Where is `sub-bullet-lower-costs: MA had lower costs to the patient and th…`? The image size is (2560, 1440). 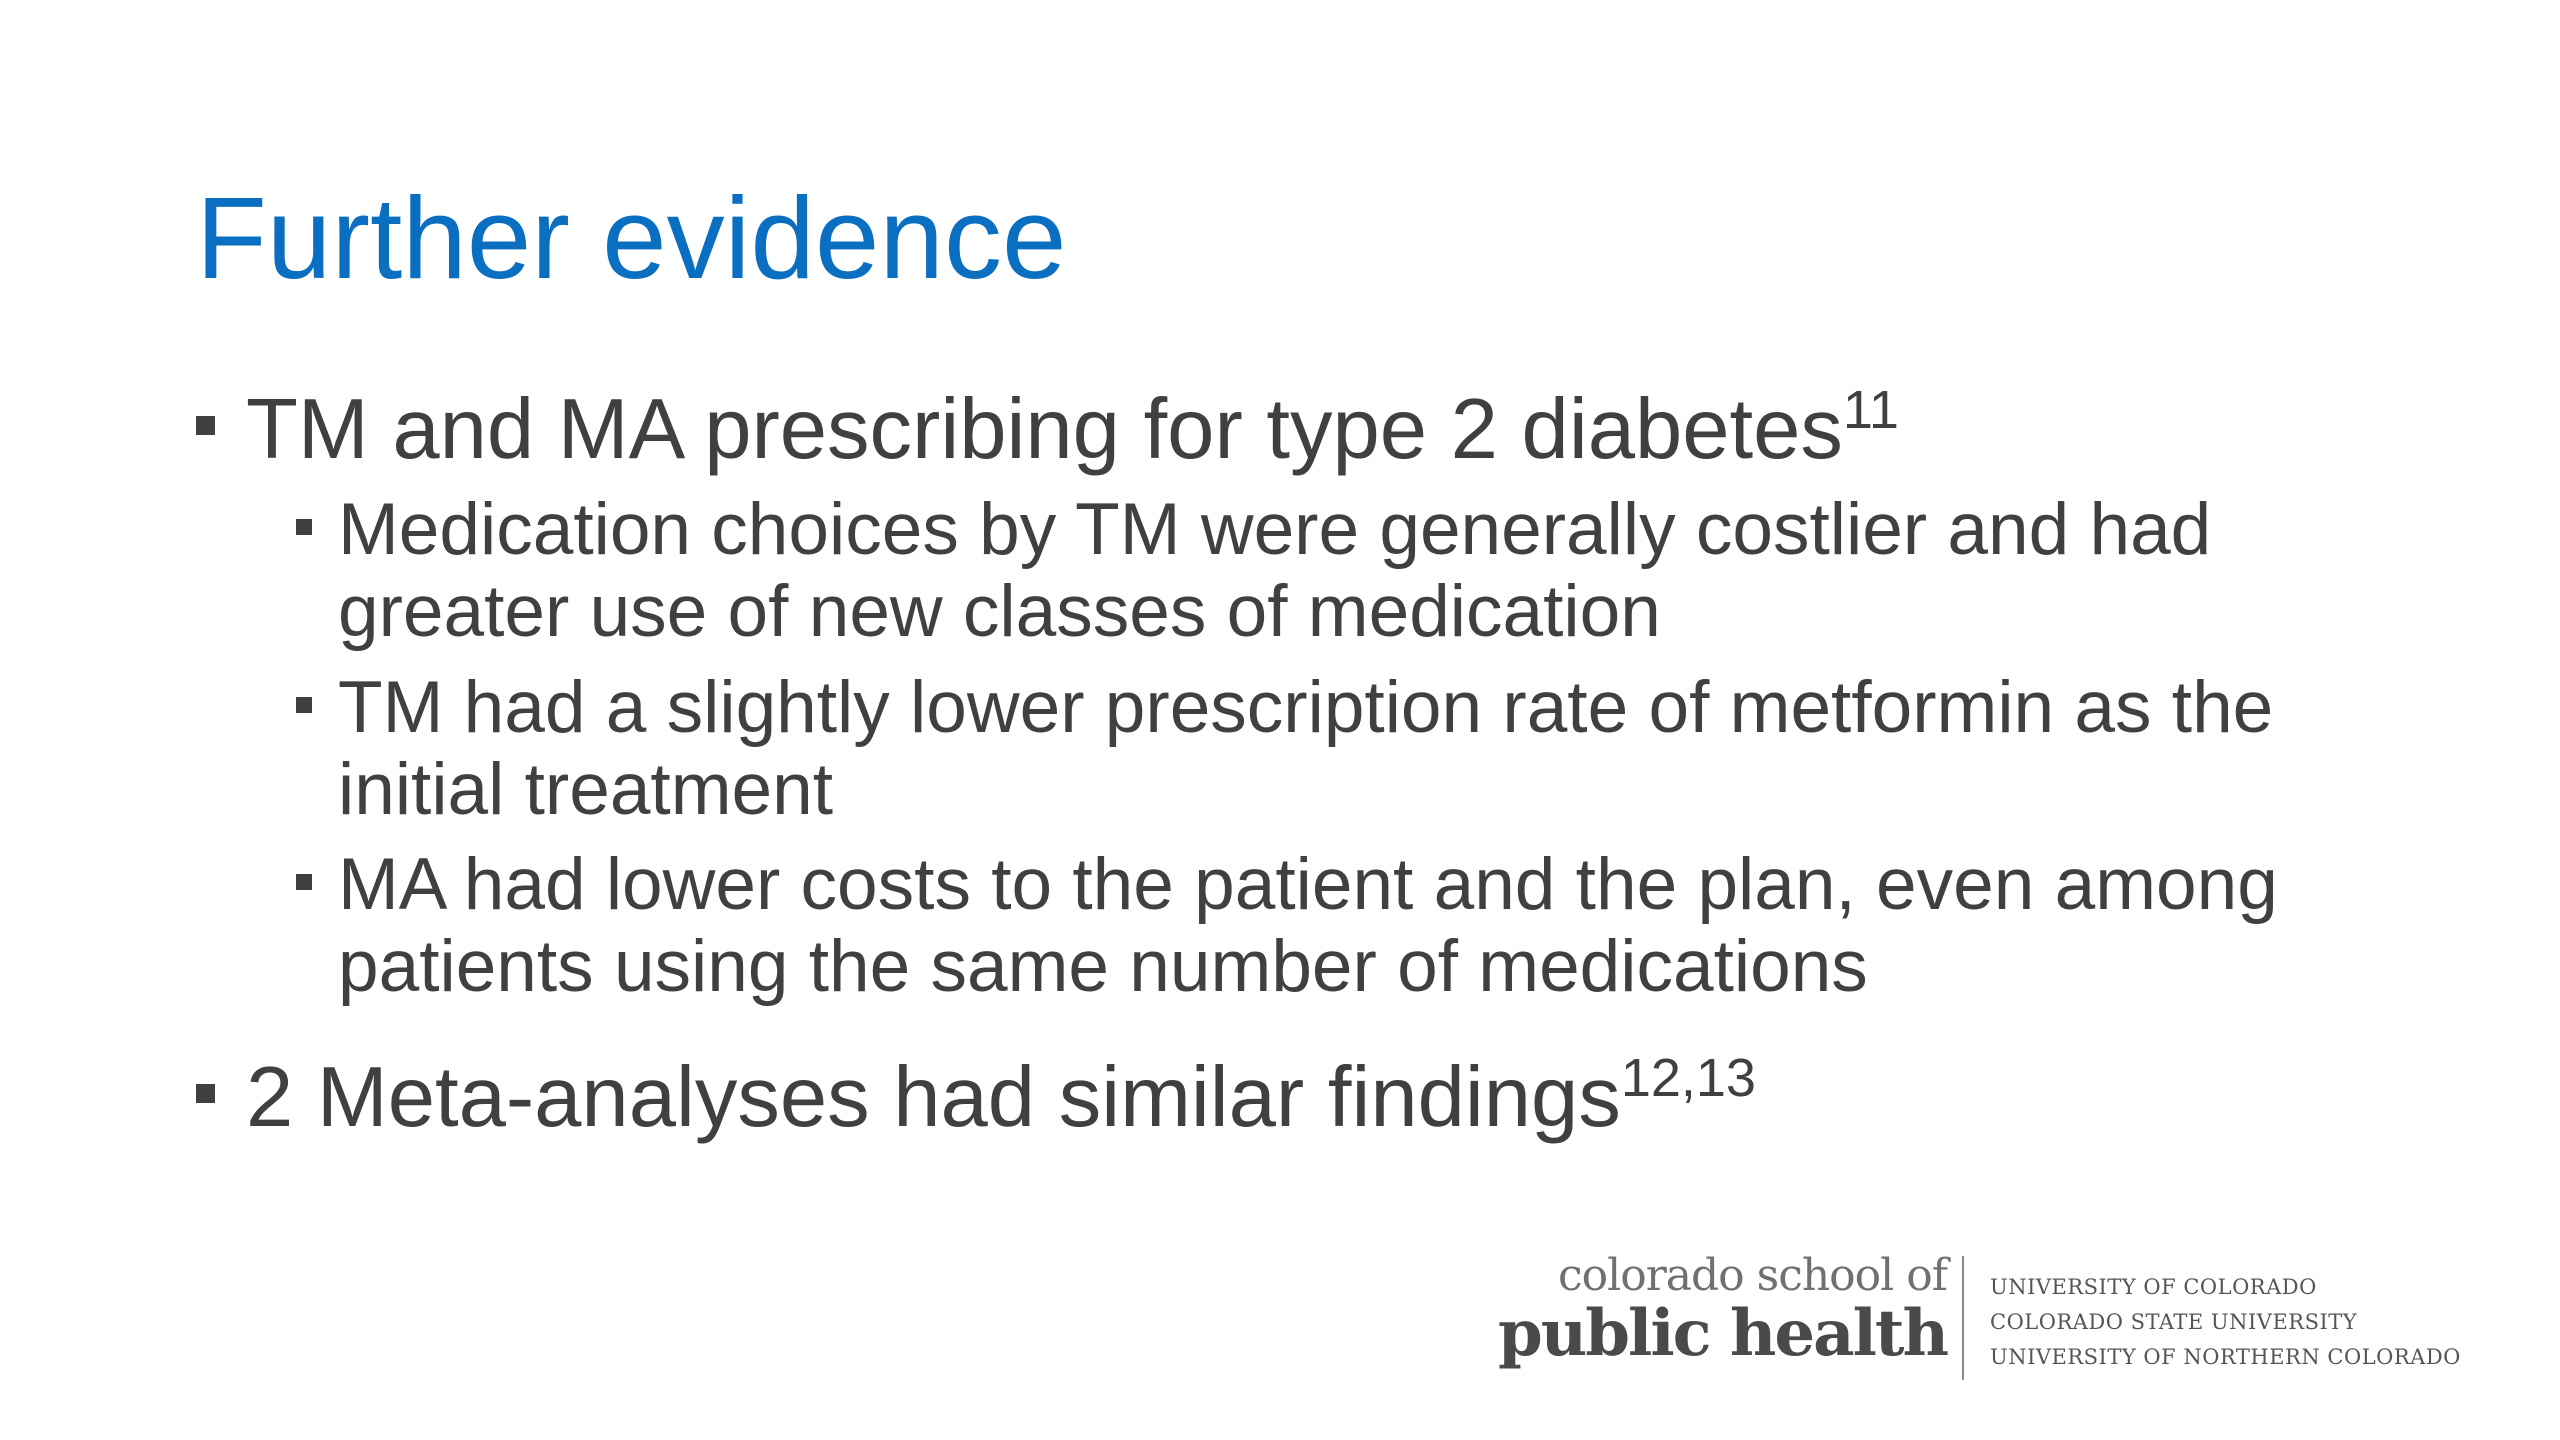 sub-bullet-lower-costs: MA had lower costs to the patient and th… is located at coordinates (1366, 926).